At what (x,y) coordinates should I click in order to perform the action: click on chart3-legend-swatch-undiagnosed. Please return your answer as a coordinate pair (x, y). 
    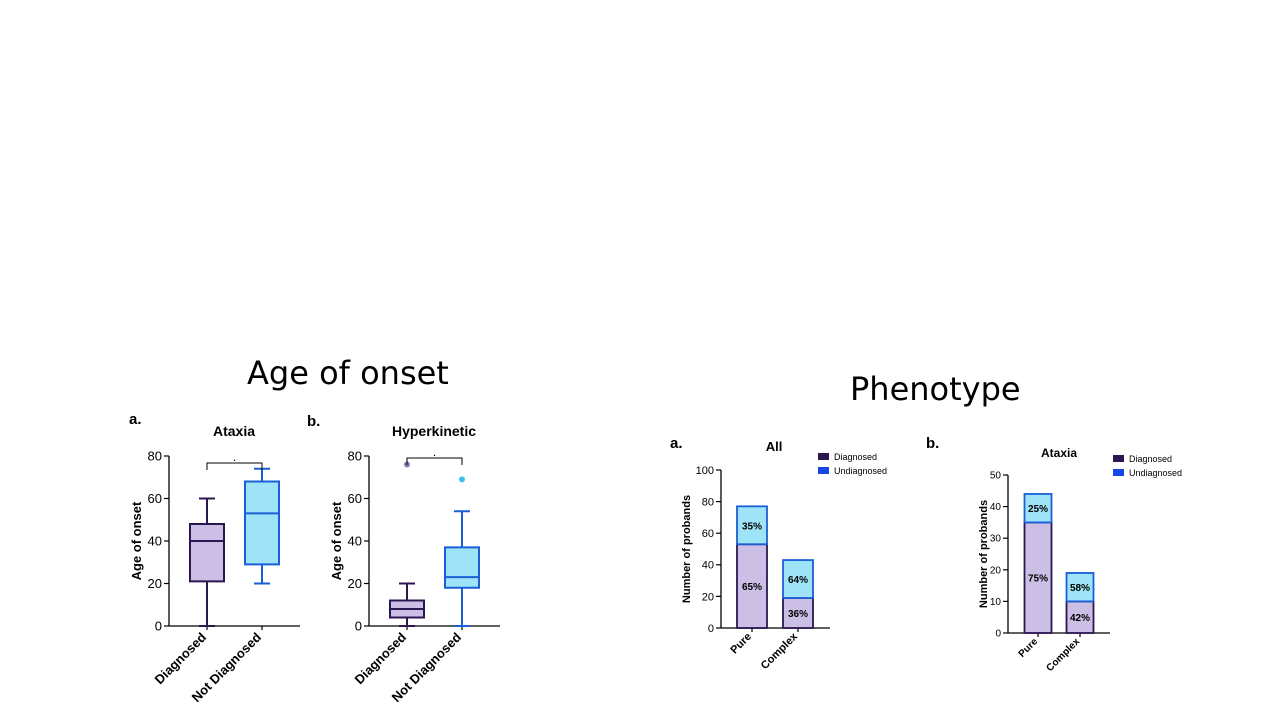
    Looking at the image, I should click on (823, 470).